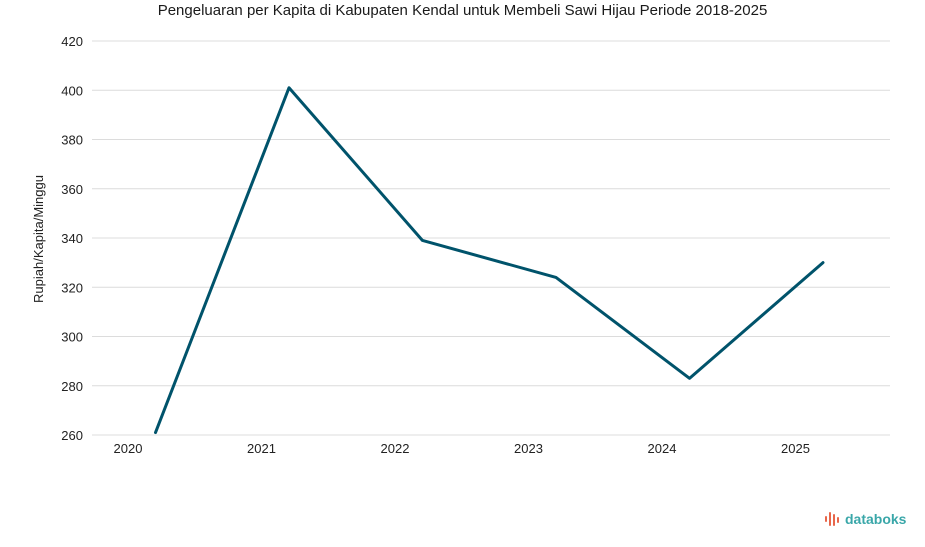 The width and height of the screenshot is (925, 547). I want to click on y-axis-ticks: 260 280 300 320 340 360 380 400 420, so click(72, 238).